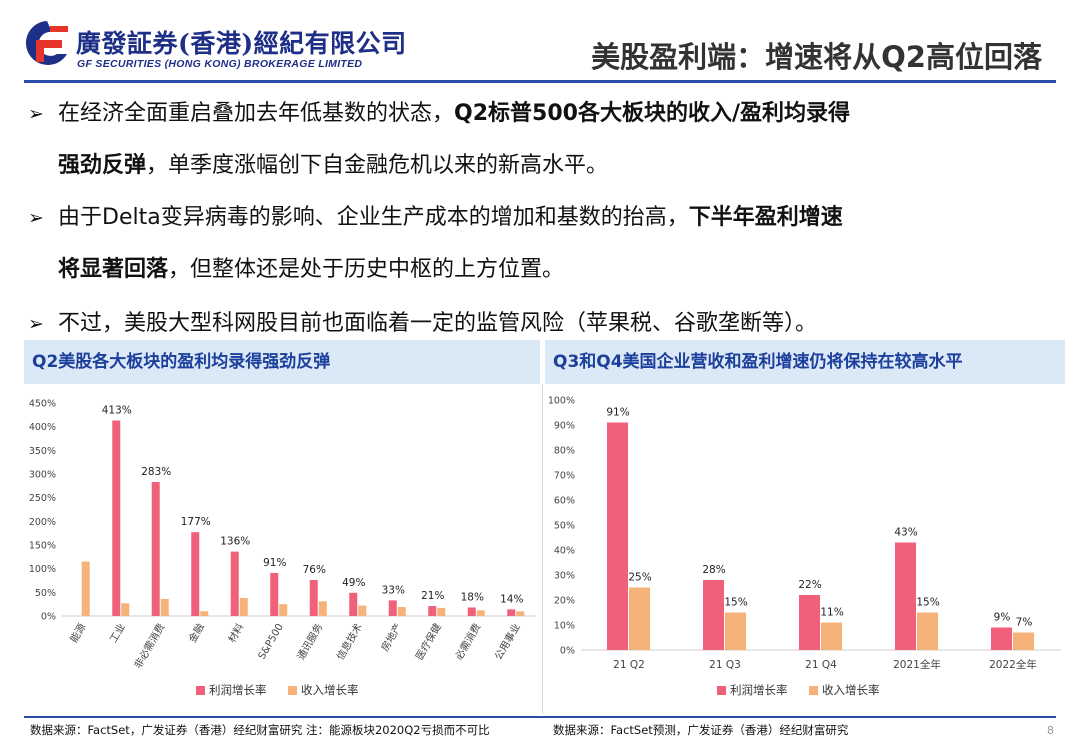 The height and width of the screenshot is (748, 1080). What do you see at coordinates (540, 717) in the screenshot?
I see `footer-divider` at bounding box center [540, 717].